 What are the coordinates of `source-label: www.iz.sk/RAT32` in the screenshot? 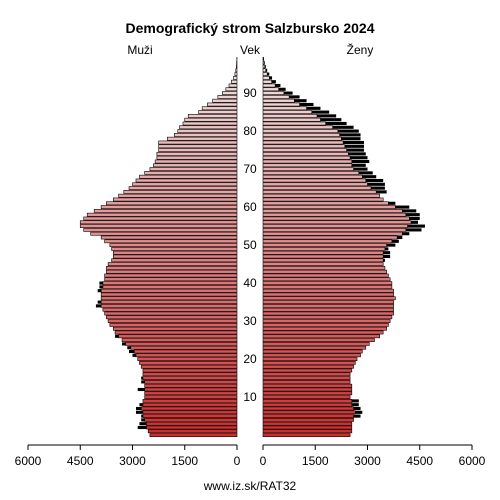 It's located at (250, 486).